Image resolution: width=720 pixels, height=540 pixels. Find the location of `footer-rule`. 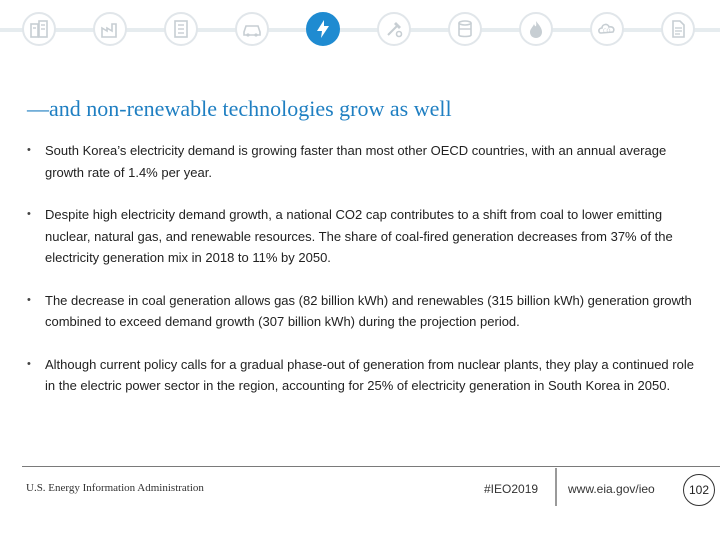

footer-rule is located at coordinates (371, 466).